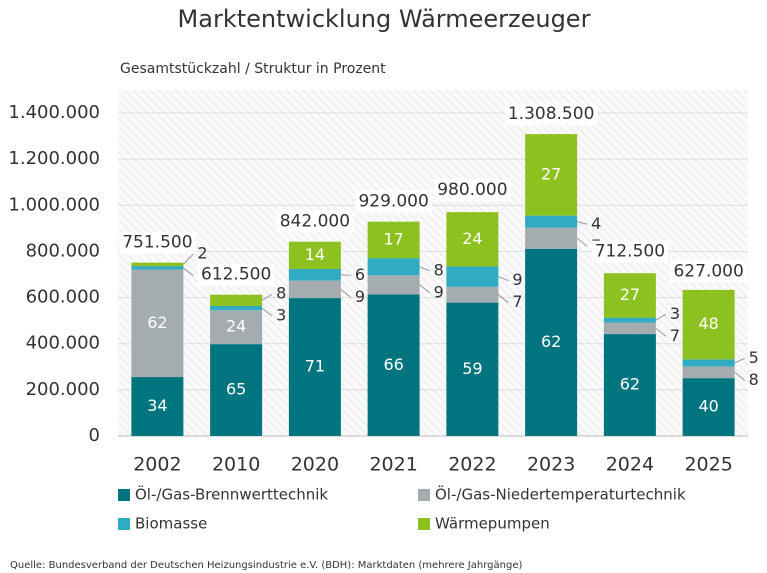 The image size is (767, 573). I want to click on chart-subtitle: Gesamtstückzahl / Struktur in Prozent, so click(253, 69).